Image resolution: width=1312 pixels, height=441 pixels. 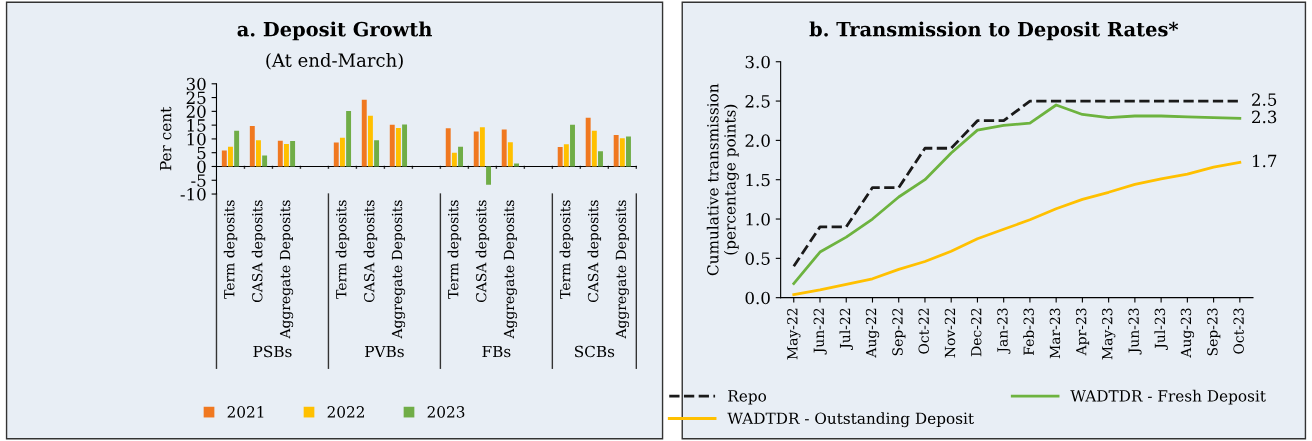 I want to click on y-tick-label: 15, so click(x=196, y=125).